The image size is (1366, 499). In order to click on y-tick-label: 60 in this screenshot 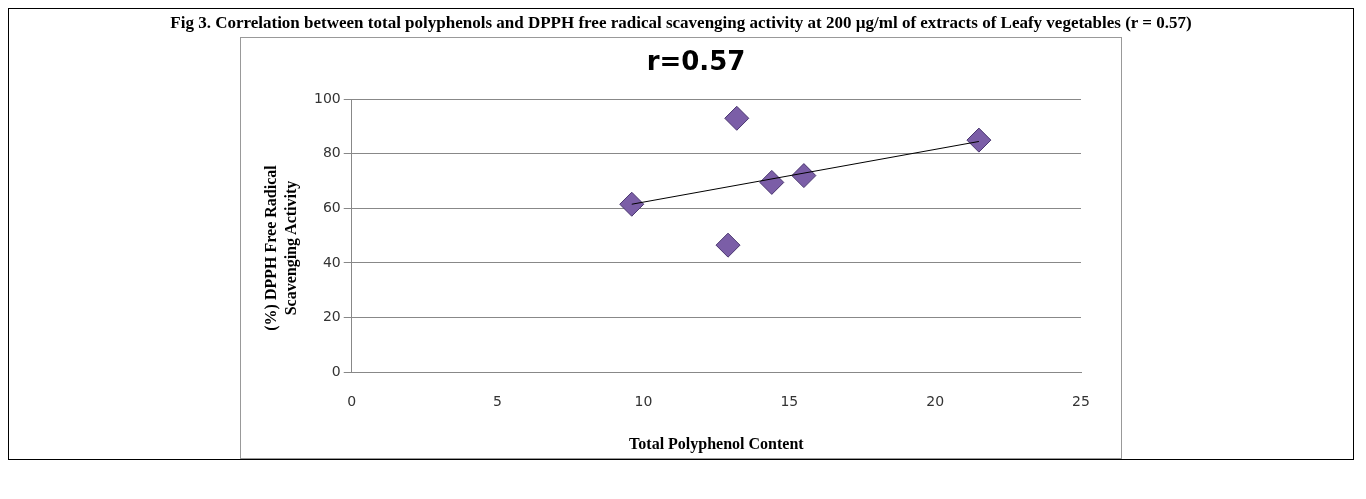, I will do `click(331, 206)`.